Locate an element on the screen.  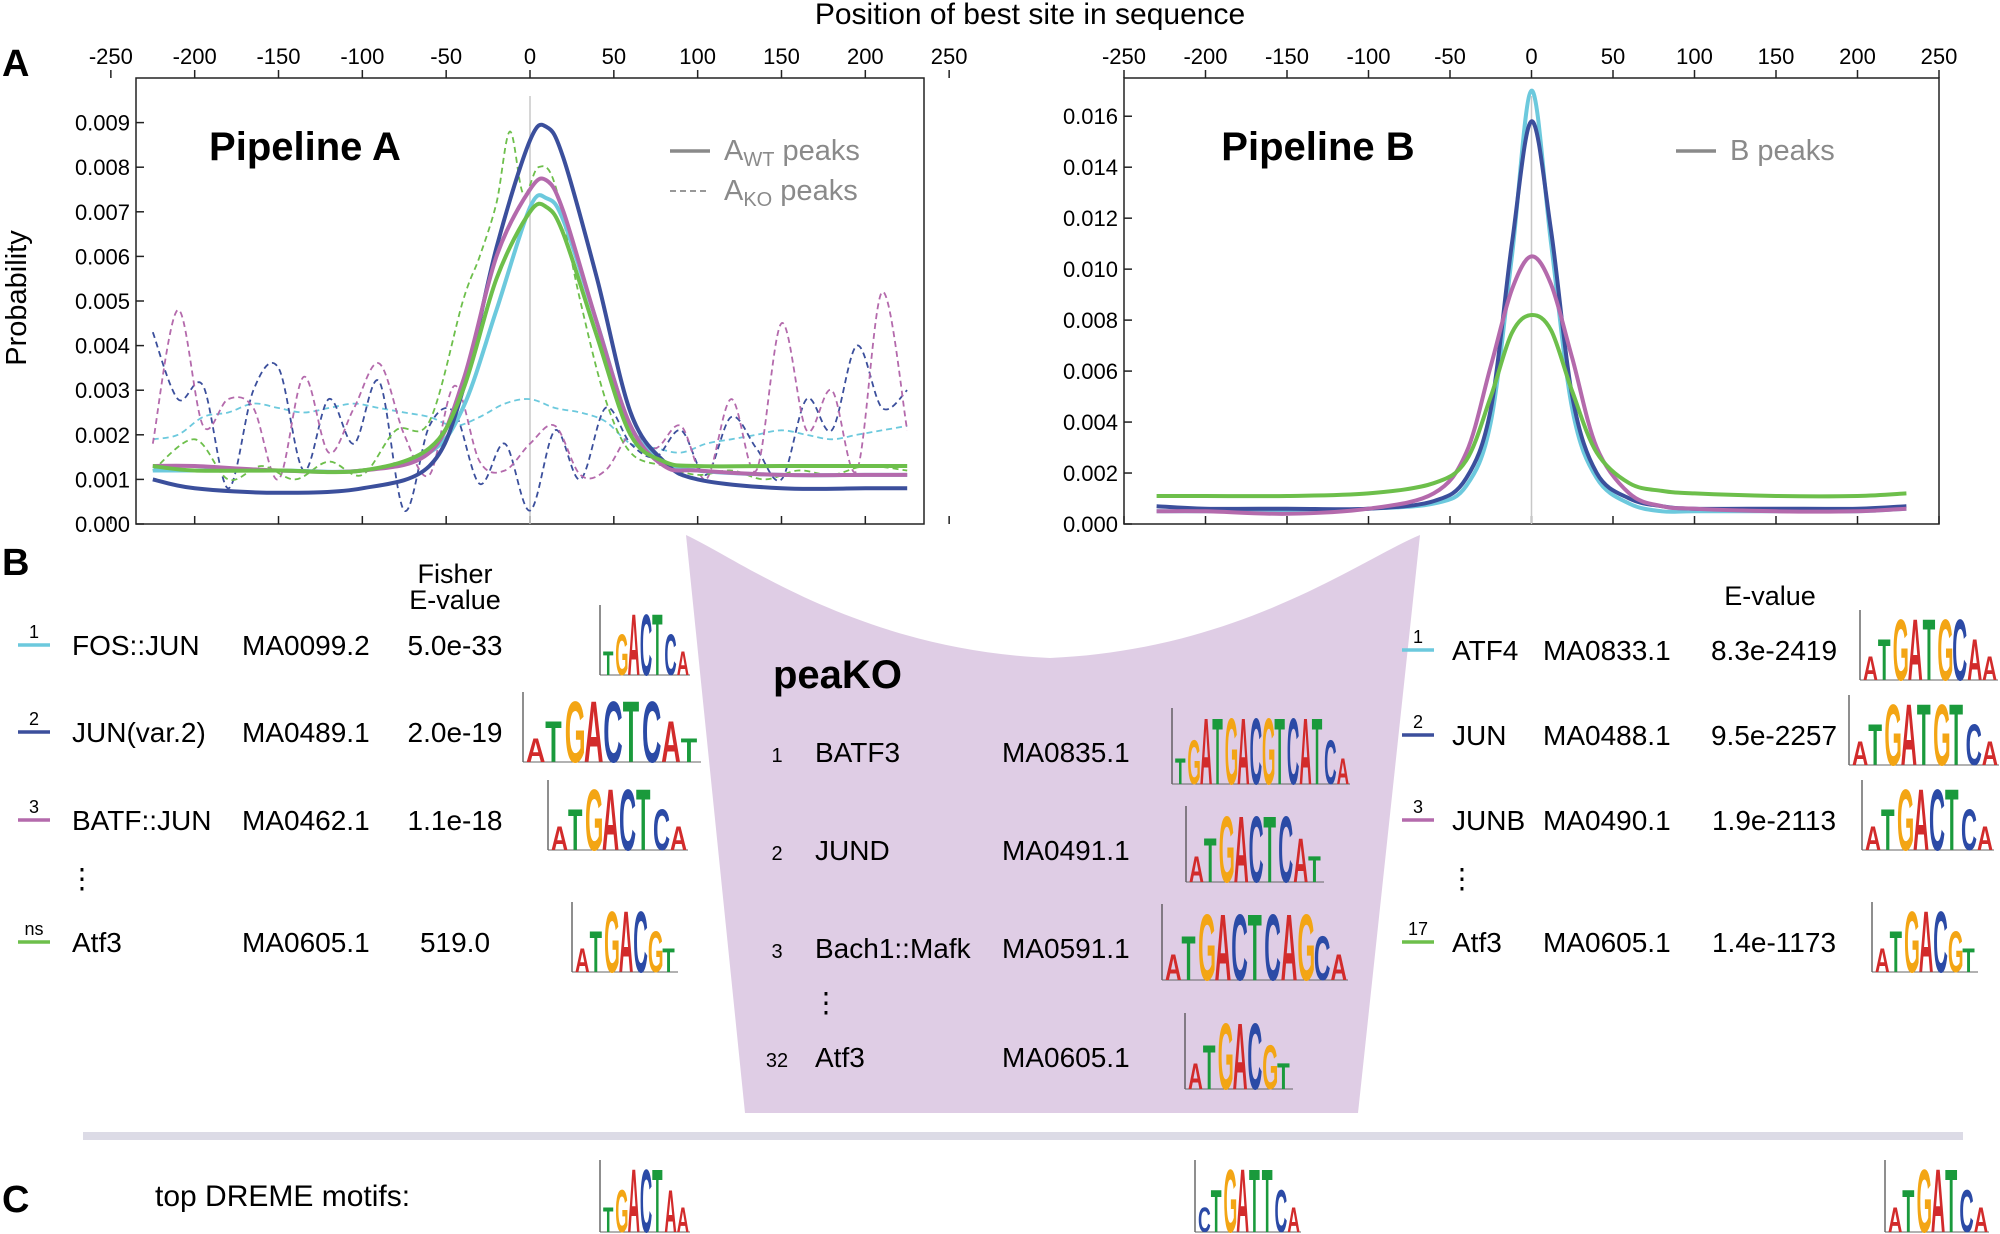
y-tick-label: 0.006 is located at coordinates (102, 256).